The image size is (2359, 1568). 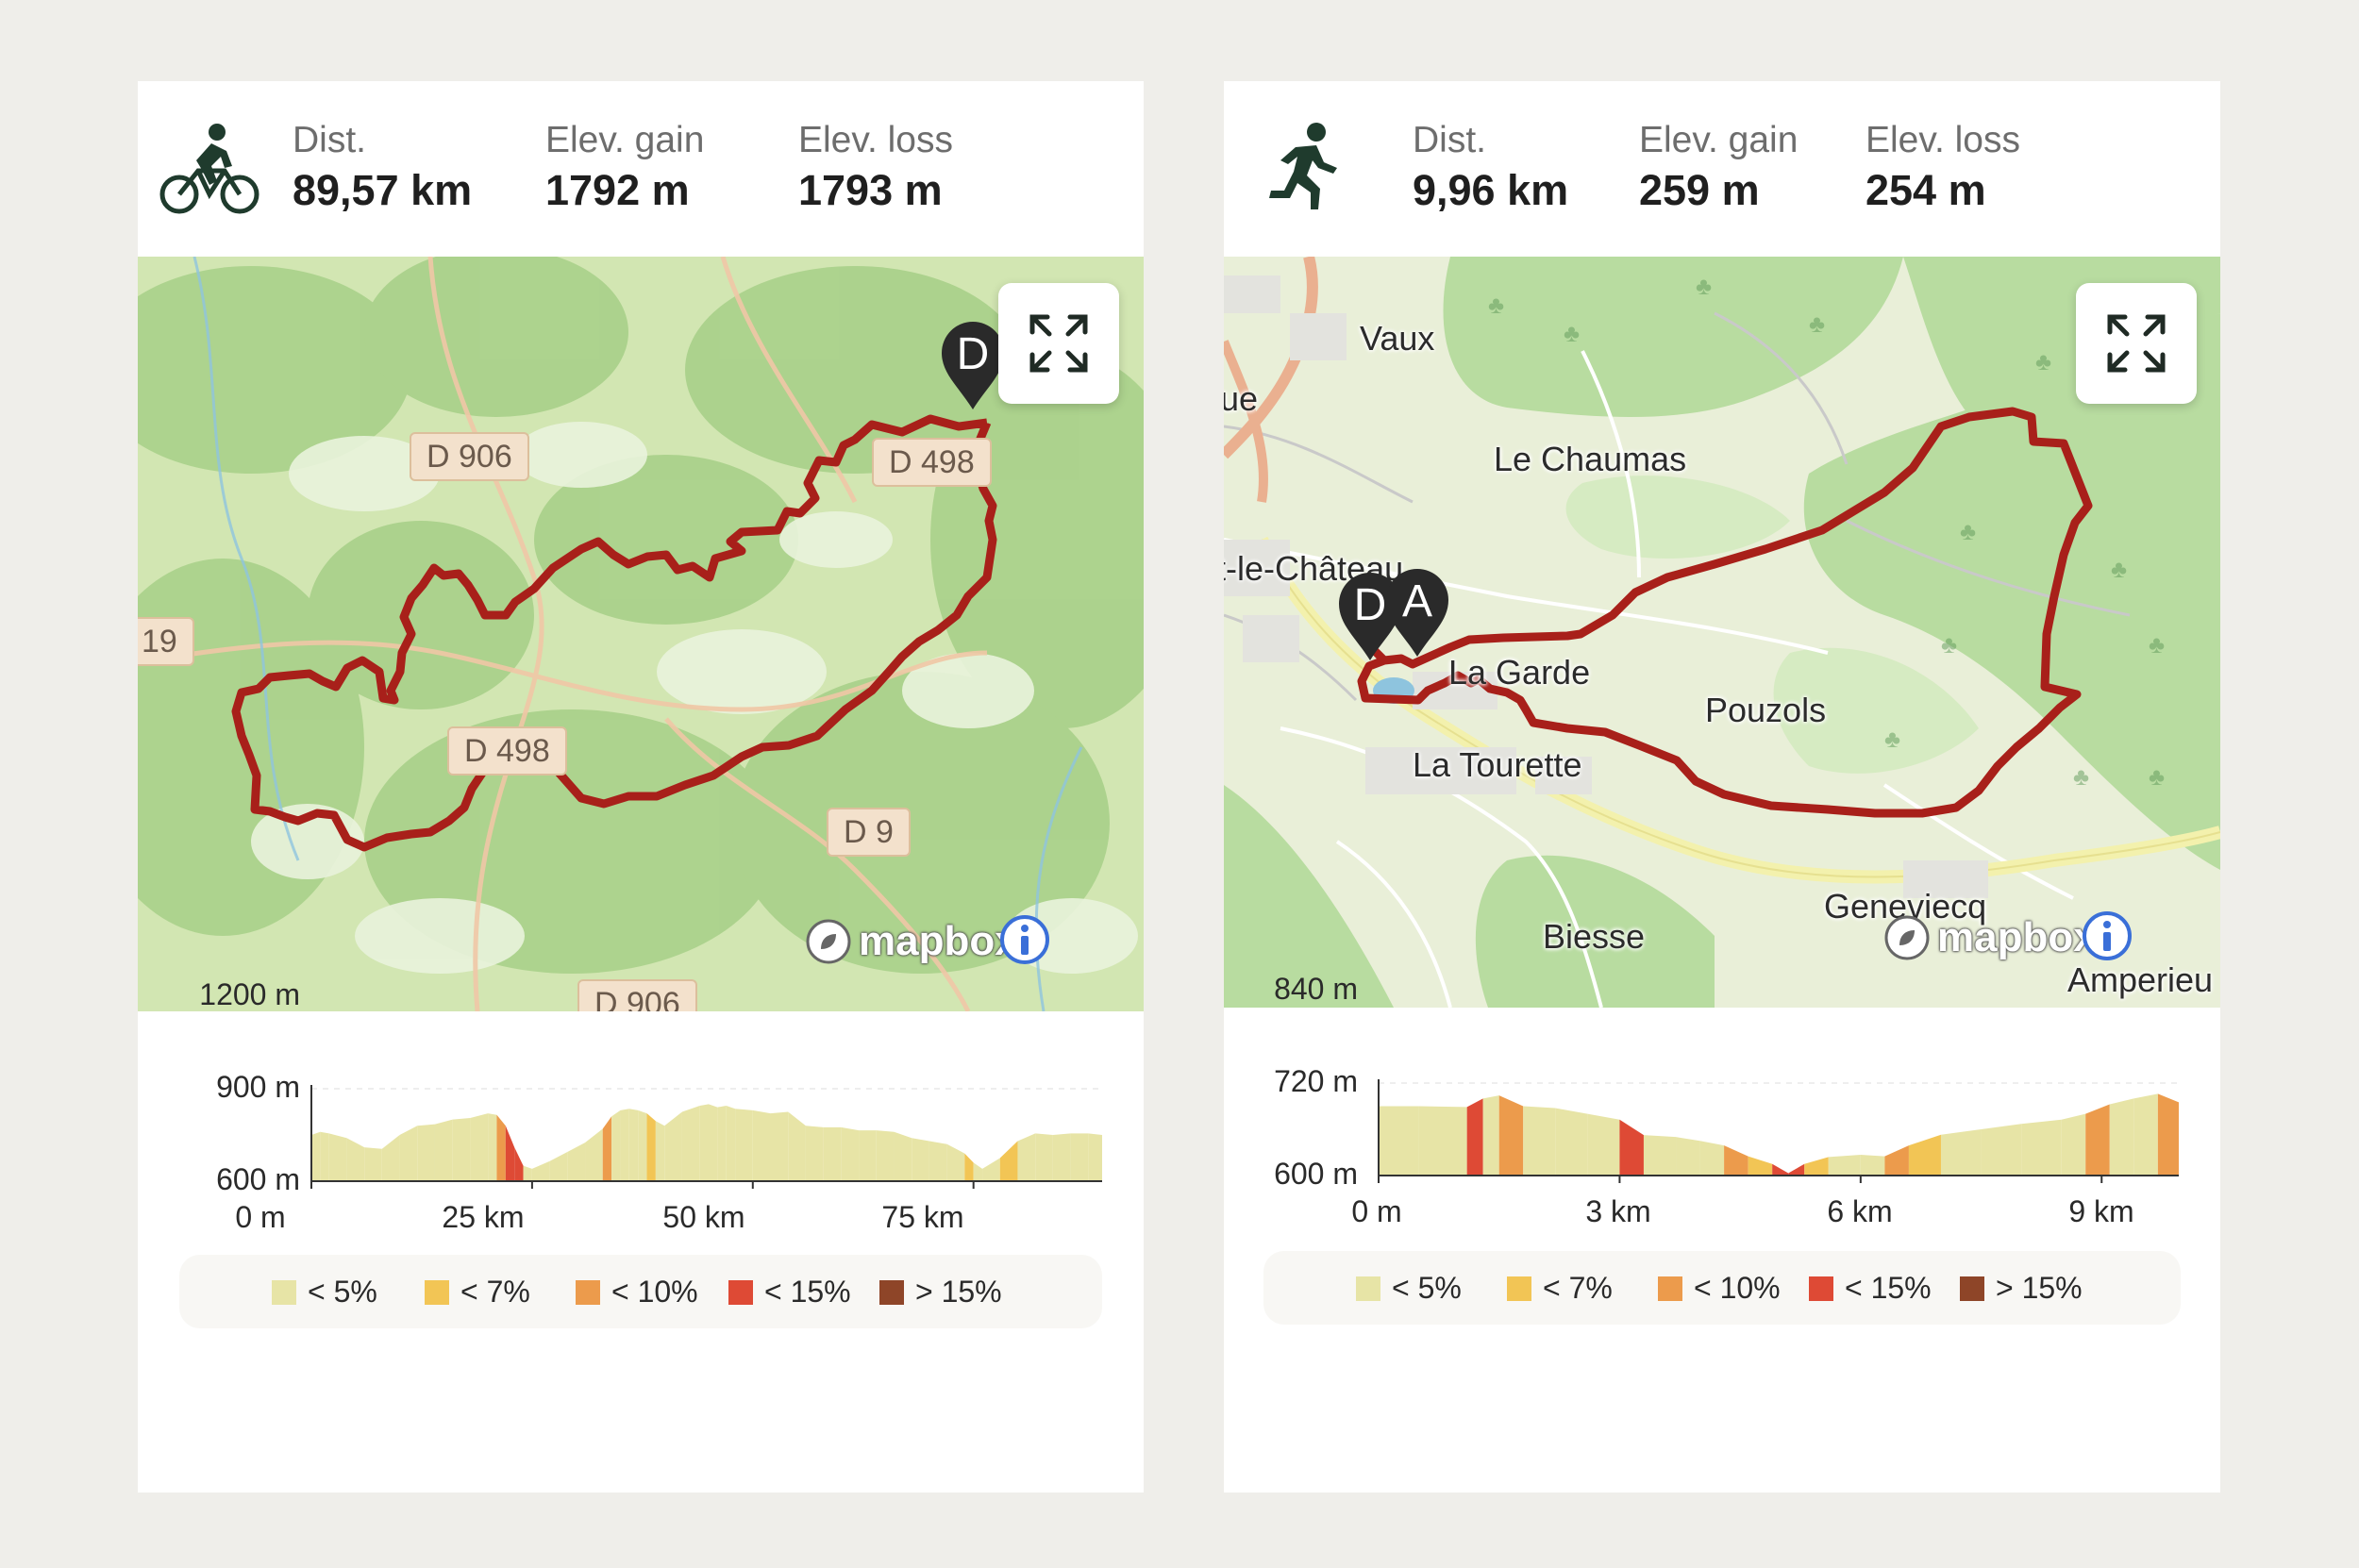 What do you see at coordinates (507, 751) in the screenshot?
I see `road-label: D 498` at bounding box center [507, 751].